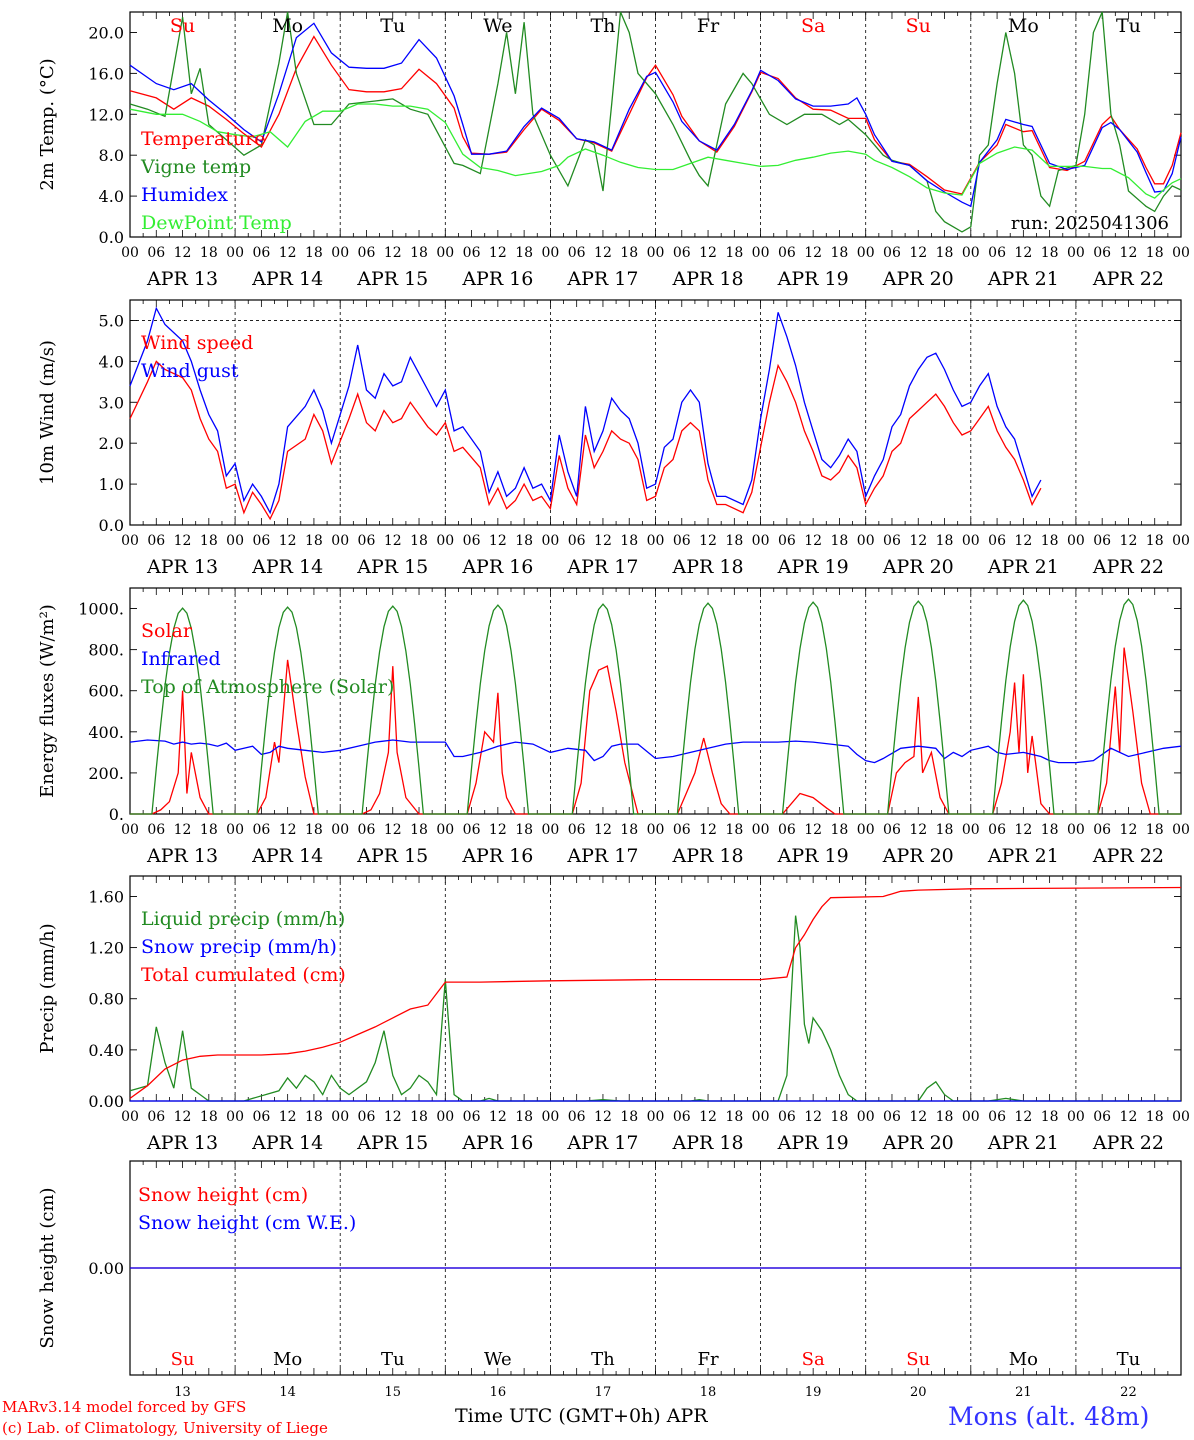  I want to click on y-tick-label: 0.00, so click(106, 1268).